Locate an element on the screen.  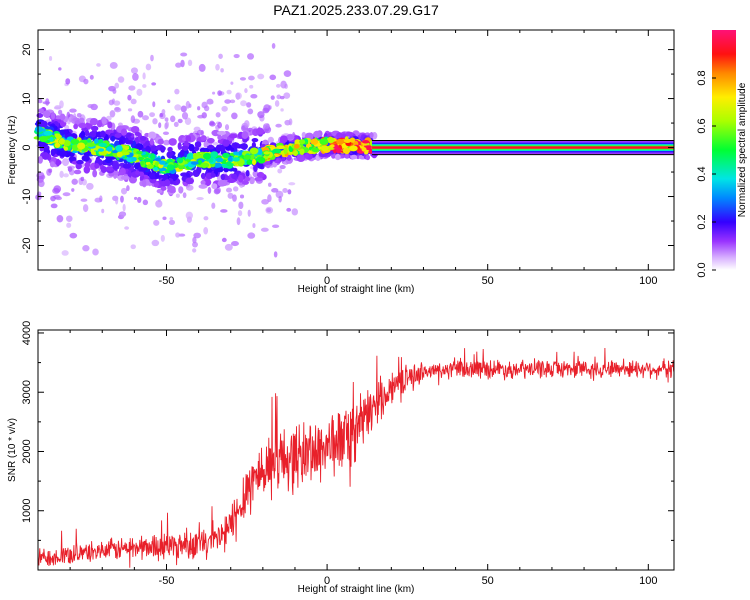
x-tick-label: 50 is located at coordinates (488, 281).